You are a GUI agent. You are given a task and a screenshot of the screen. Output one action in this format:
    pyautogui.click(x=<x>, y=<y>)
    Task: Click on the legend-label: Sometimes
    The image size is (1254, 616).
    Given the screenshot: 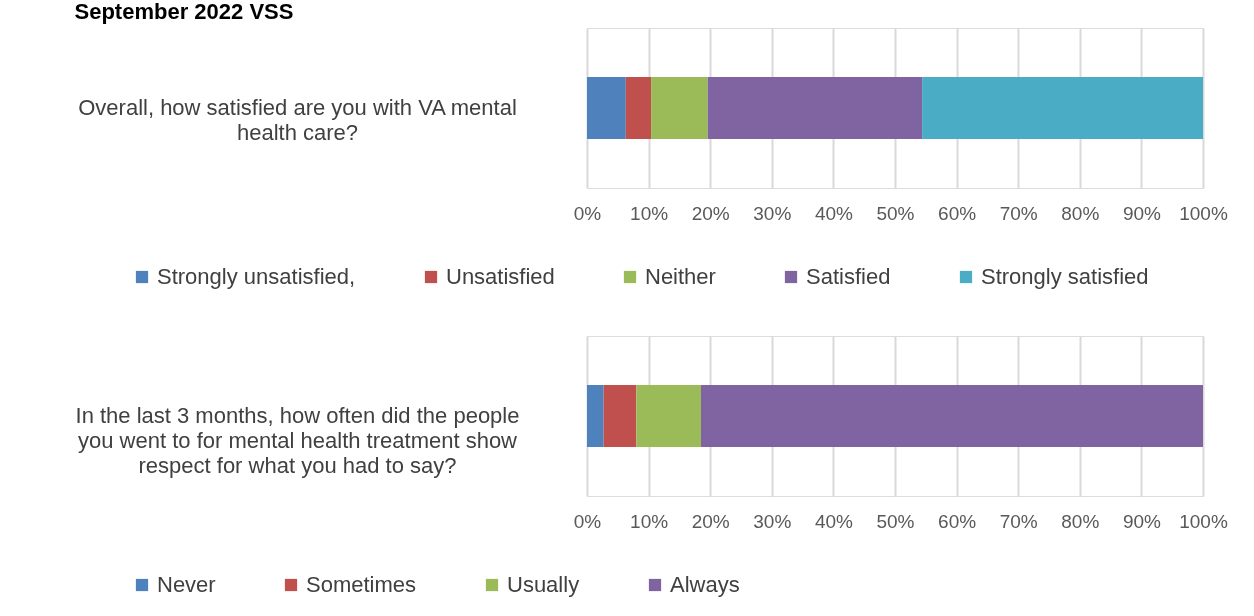 What is the action you would take?
    pyautogui.click(x=361, y=584)
    